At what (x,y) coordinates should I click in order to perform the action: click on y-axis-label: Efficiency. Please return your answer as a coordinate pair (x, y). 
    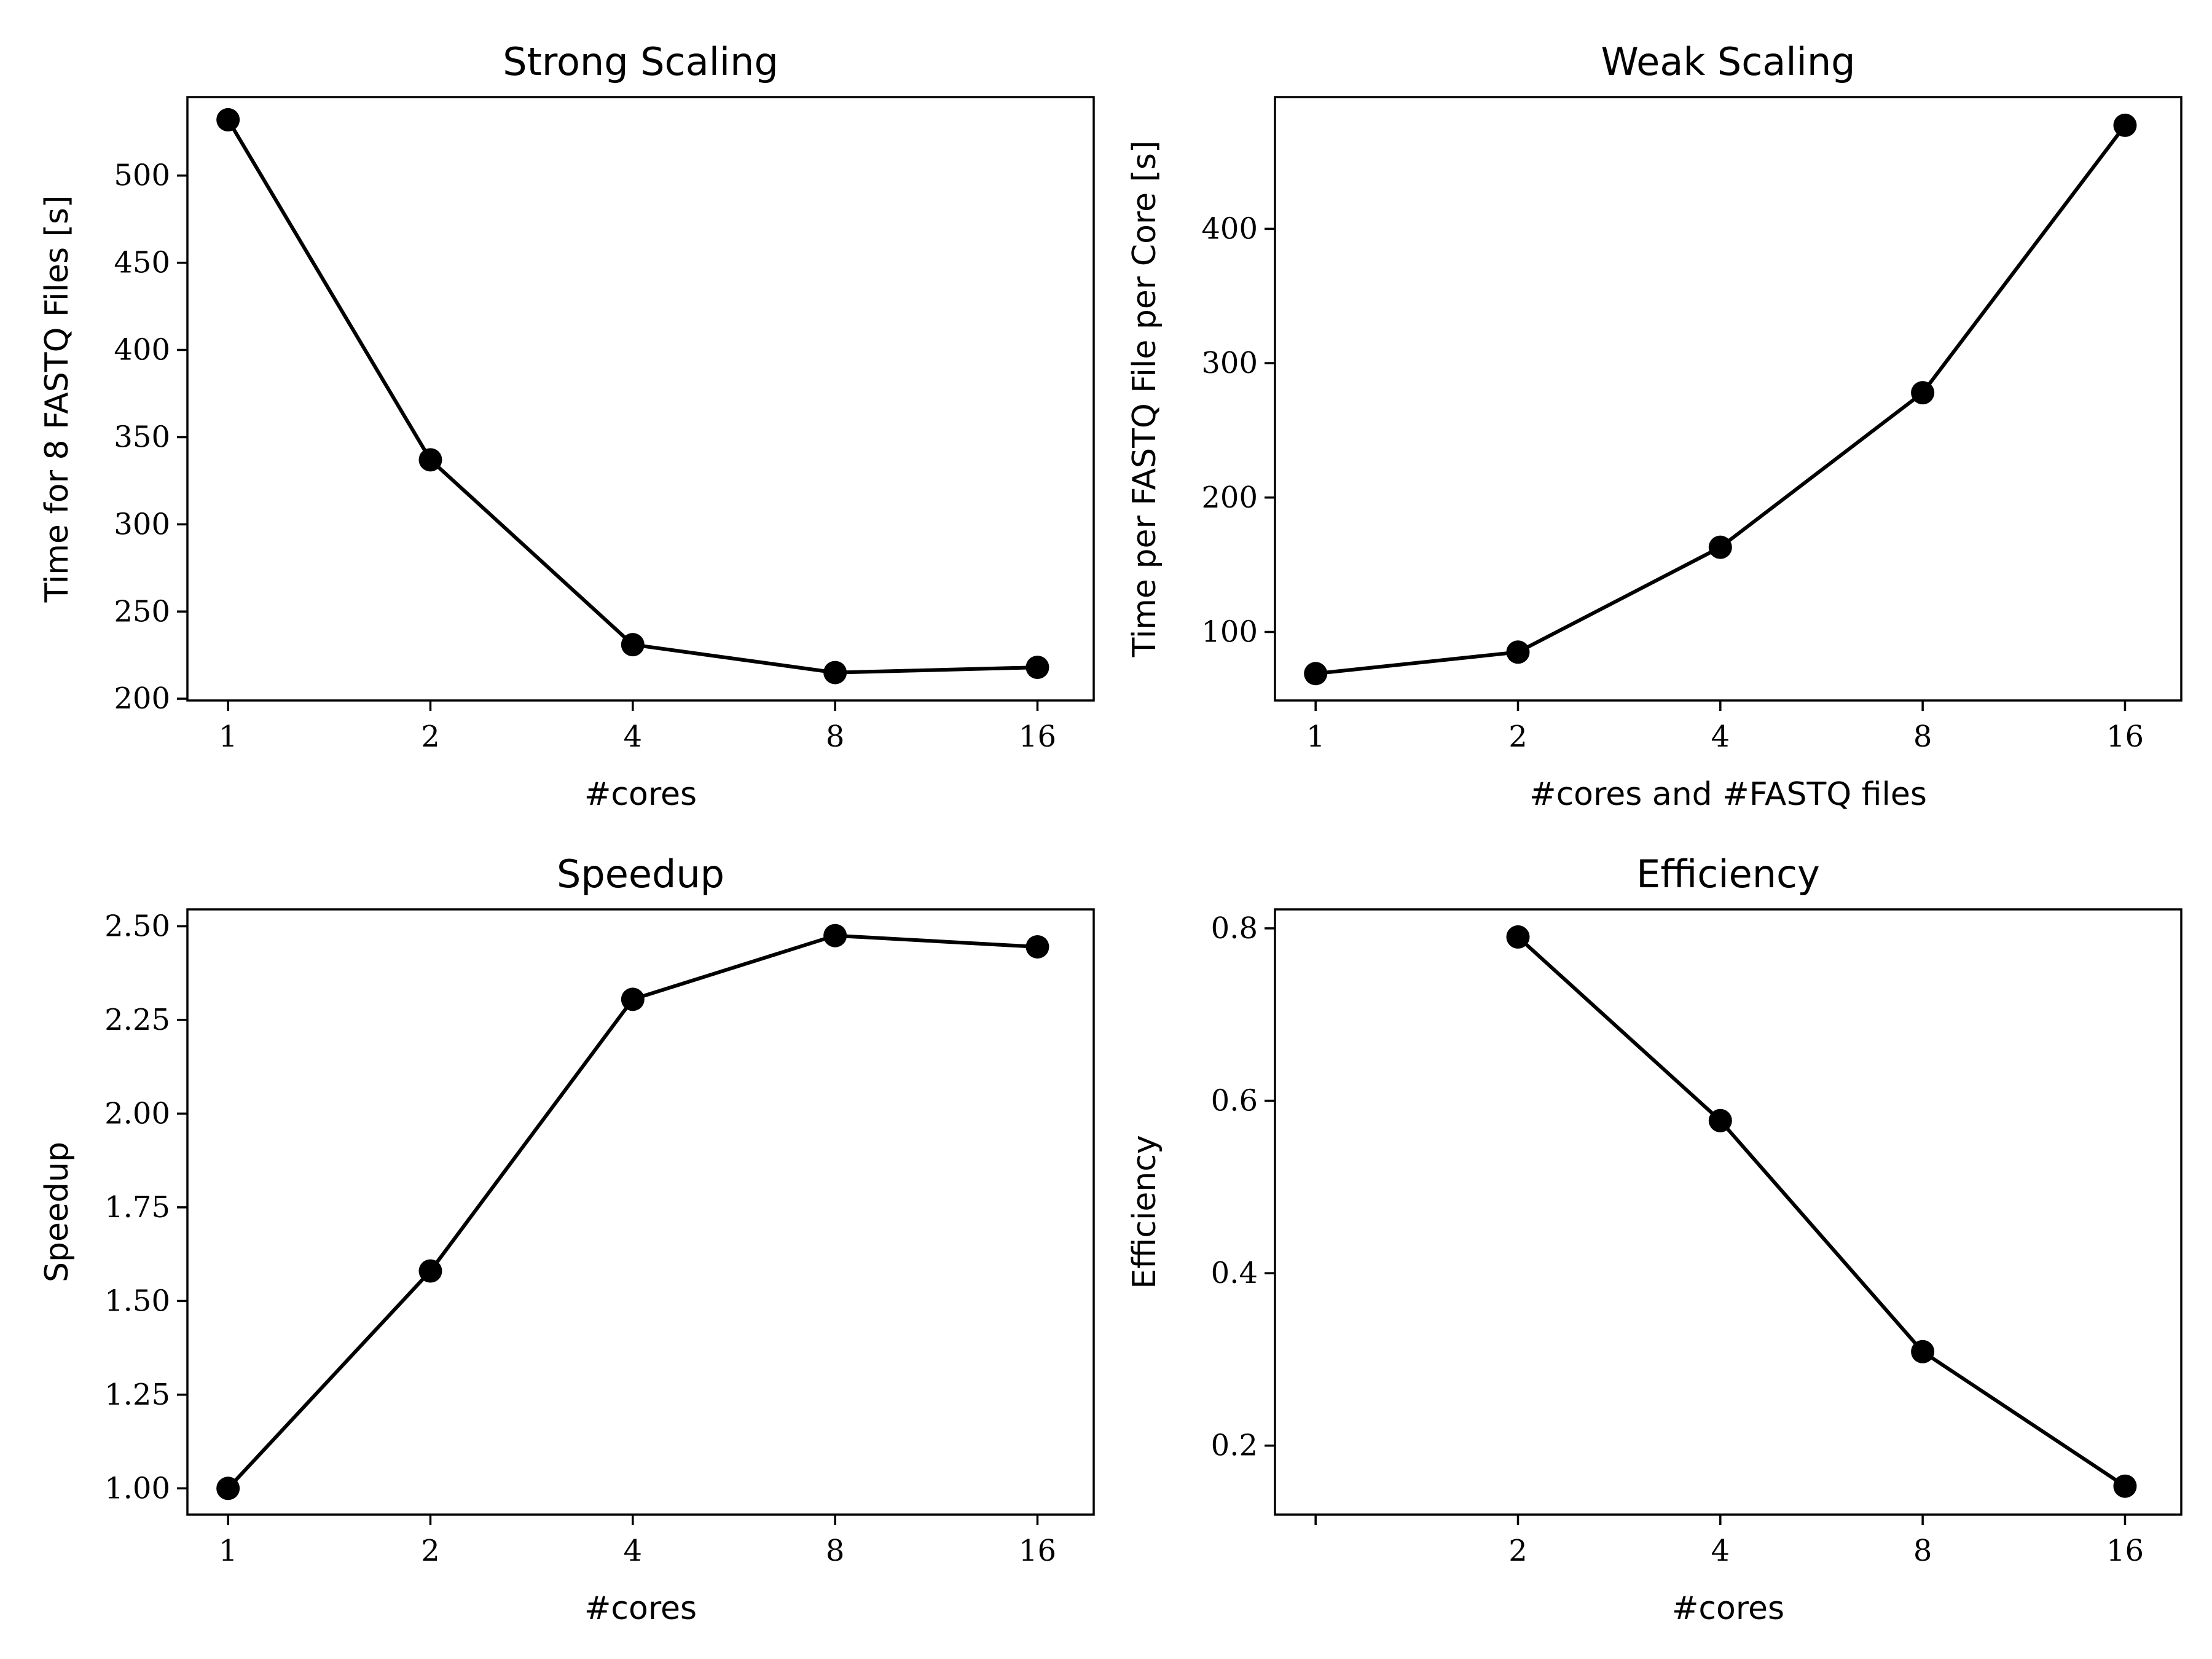
    Looking at the image, I should click on (1144, 1211).